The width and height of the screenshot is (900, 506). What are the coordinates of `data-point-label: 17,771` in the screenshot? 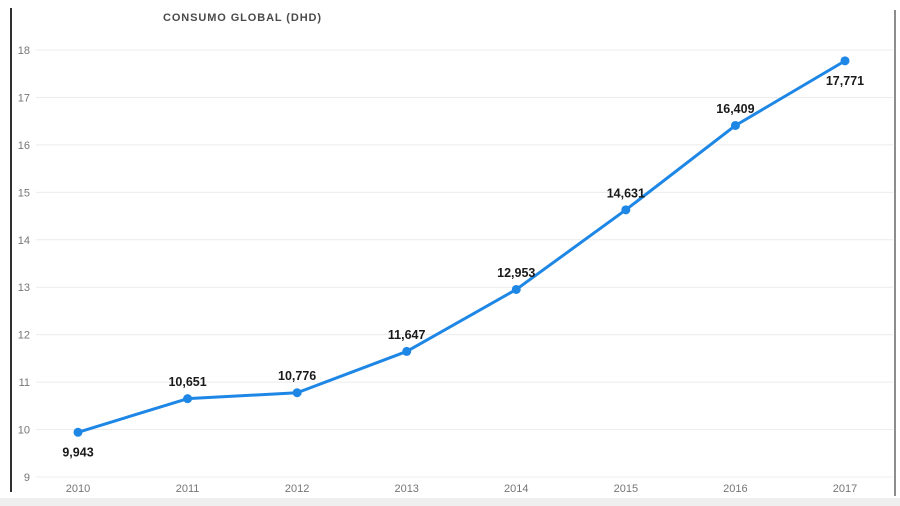 It's located at (845, 81).